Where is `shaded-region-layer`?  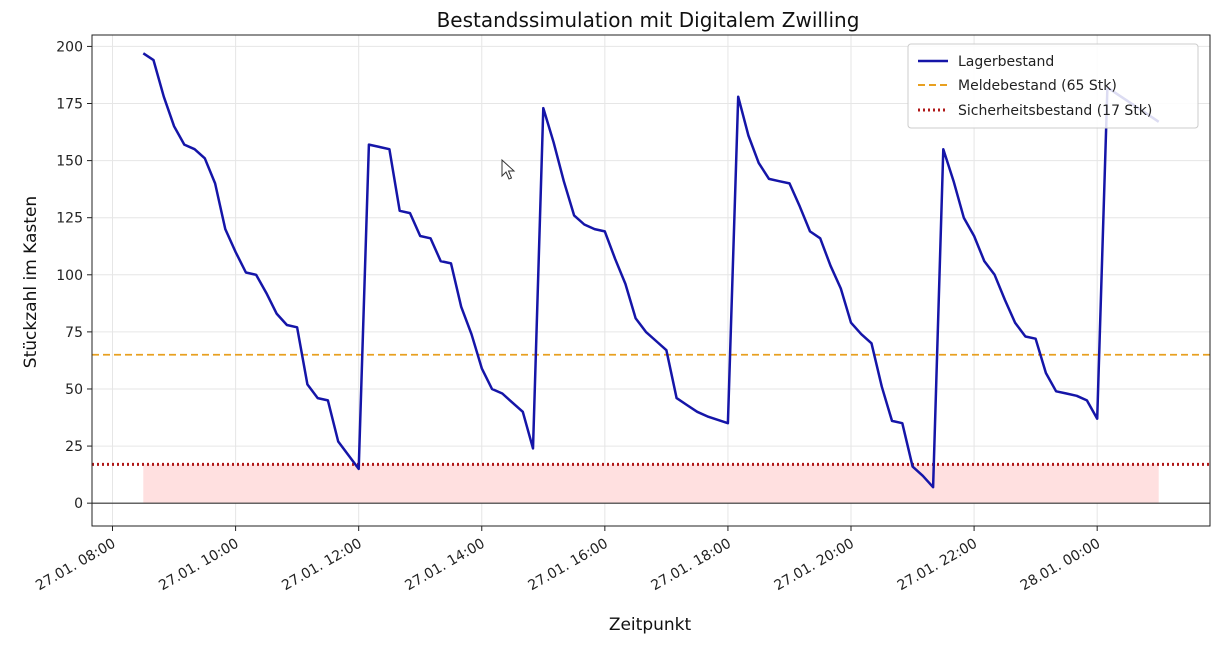 shaded-region-layer is located at coordinates (651, 484).